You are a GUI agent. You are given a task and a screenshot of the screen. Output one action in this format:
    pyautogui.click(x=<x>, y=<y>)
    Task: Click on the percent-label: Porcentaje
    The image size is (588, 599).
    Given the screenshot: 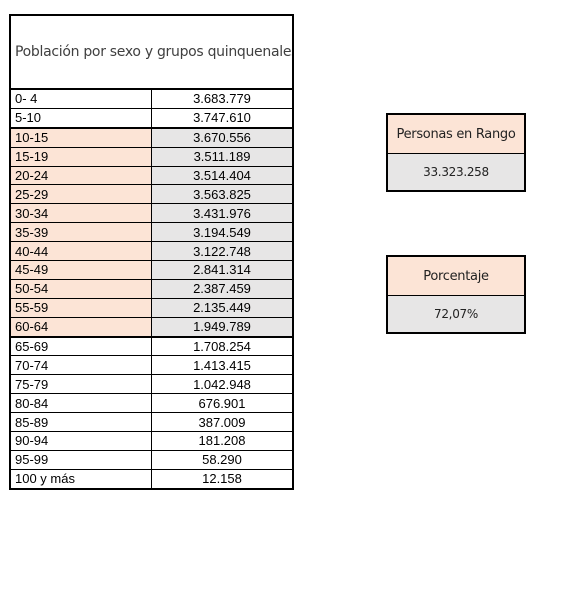 What is the action you would take?
    pyautogui.click(x=456, y=275)
    